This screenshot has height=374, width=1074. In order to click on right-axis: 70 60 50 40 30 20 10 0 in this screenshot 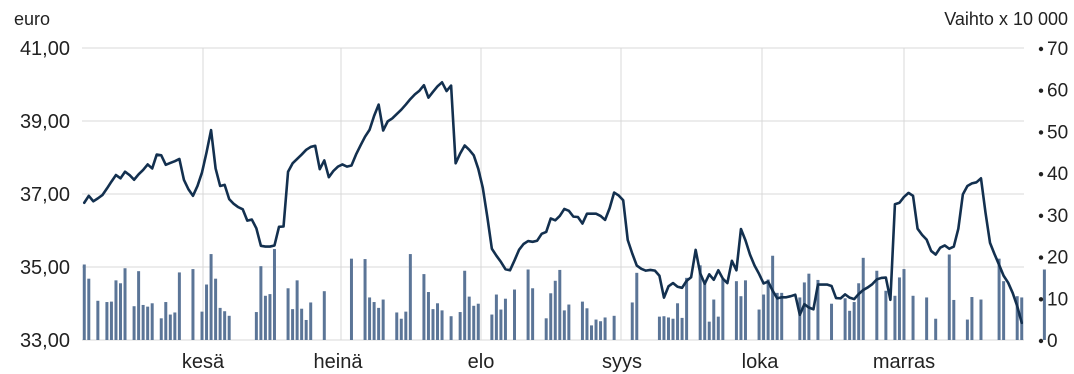, I will do `click(1053, 195)`.